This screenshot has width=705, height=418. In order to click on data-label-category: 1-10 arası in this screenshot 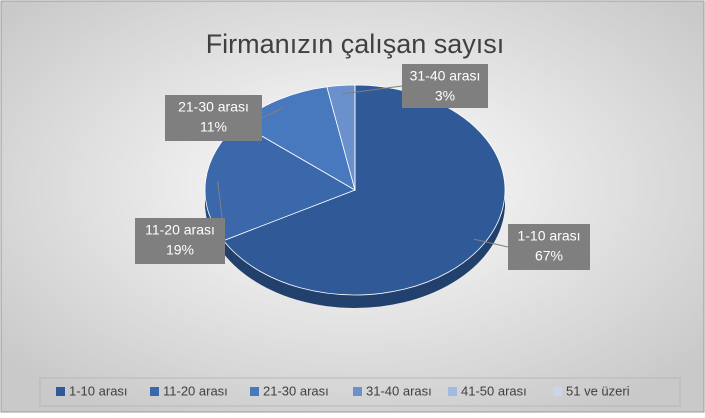, I will do `click(548, 236)`.